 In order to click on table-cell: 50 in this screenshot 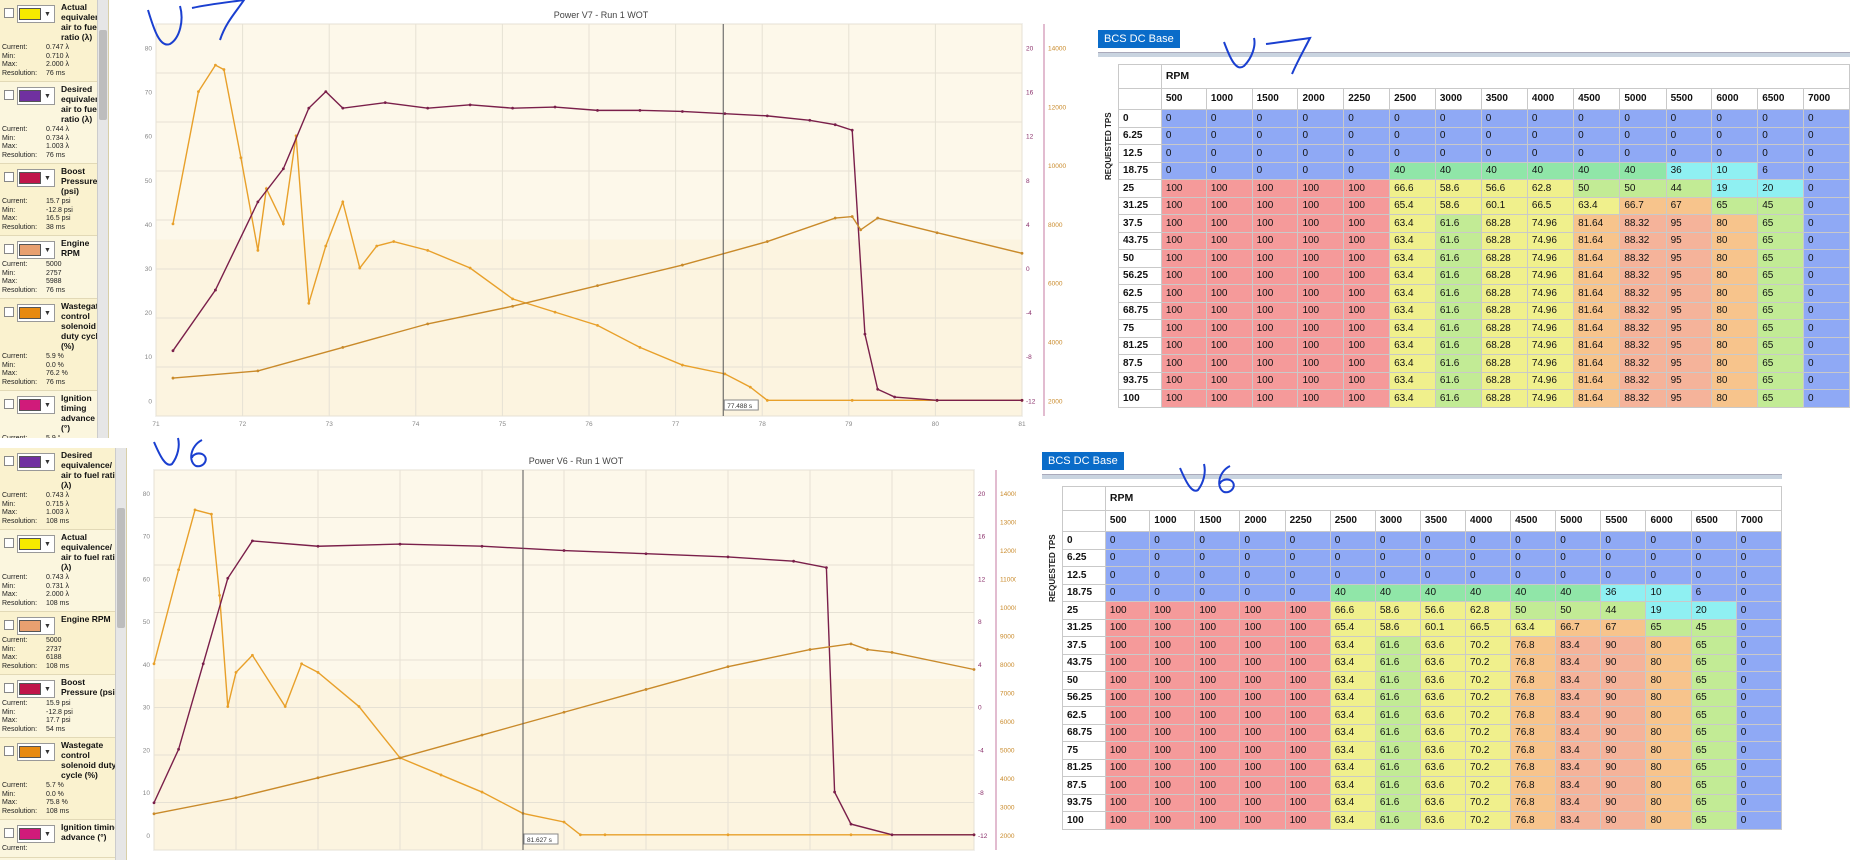, I will do `click(1597, 188)`.